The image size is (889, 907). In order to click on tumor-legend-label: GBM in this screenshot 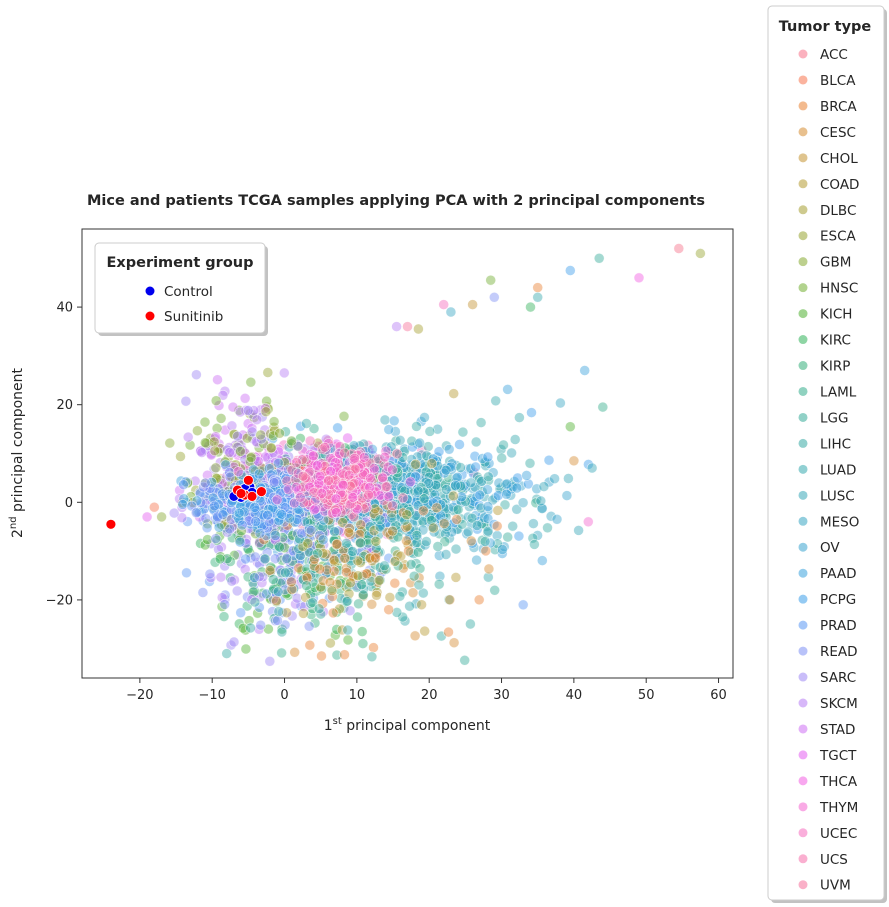, I will do `click(835, 263)`.